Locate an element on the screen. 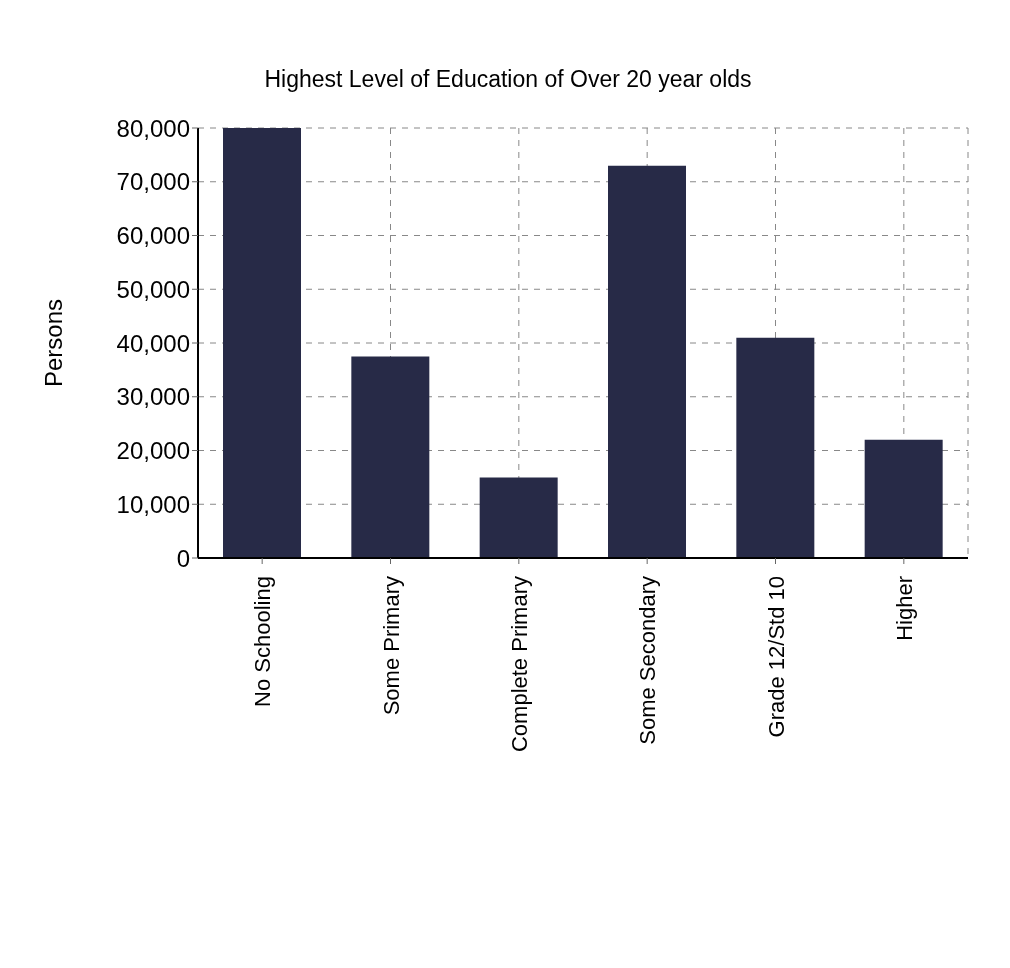 The width and height of the screenshot is (1010, 968). x-tick-label: No Schooling is located at coordinates (263, 641).